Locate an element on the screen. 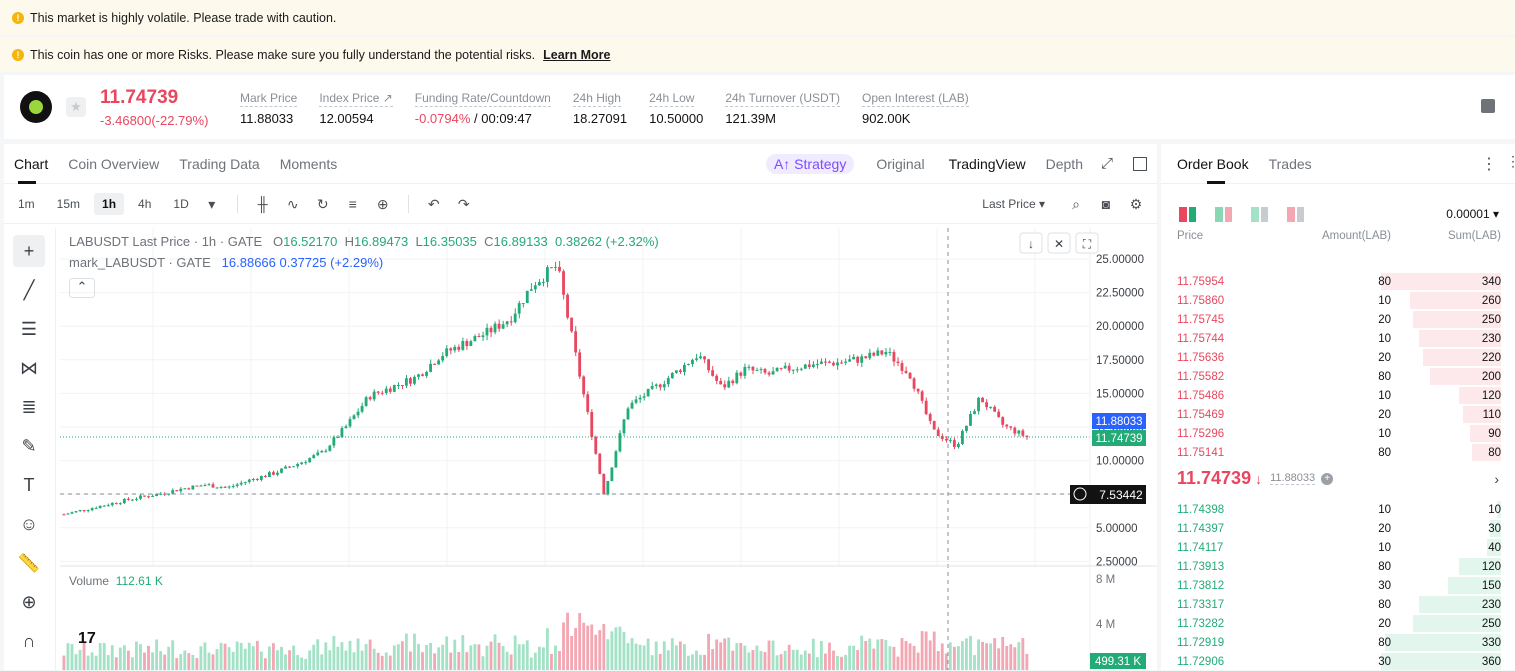  ask-row: 11.75486 10 120 is located at coordinates (1338, 395).